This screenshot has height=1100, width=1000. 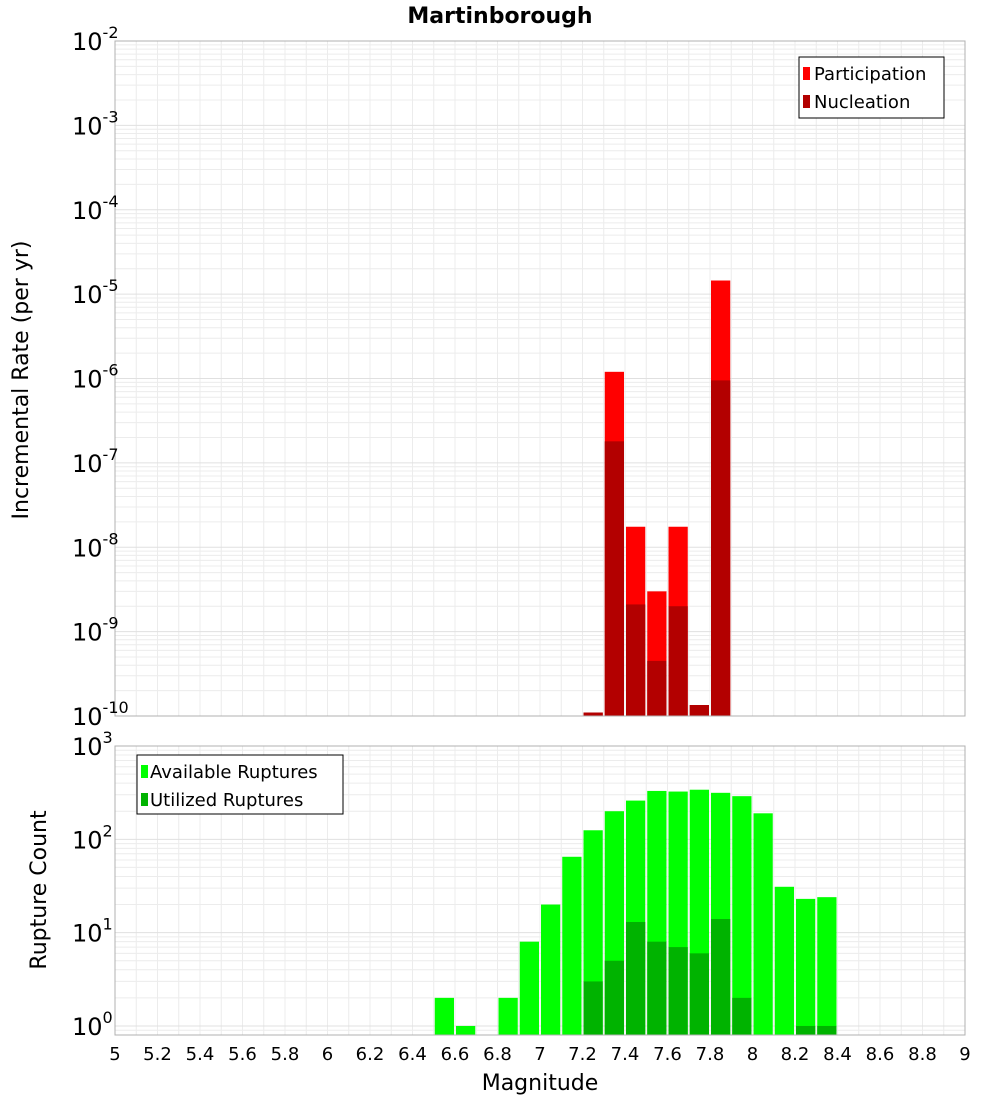 I want to click on x-tick-label: 7.4, so click(x=625, y=1054).